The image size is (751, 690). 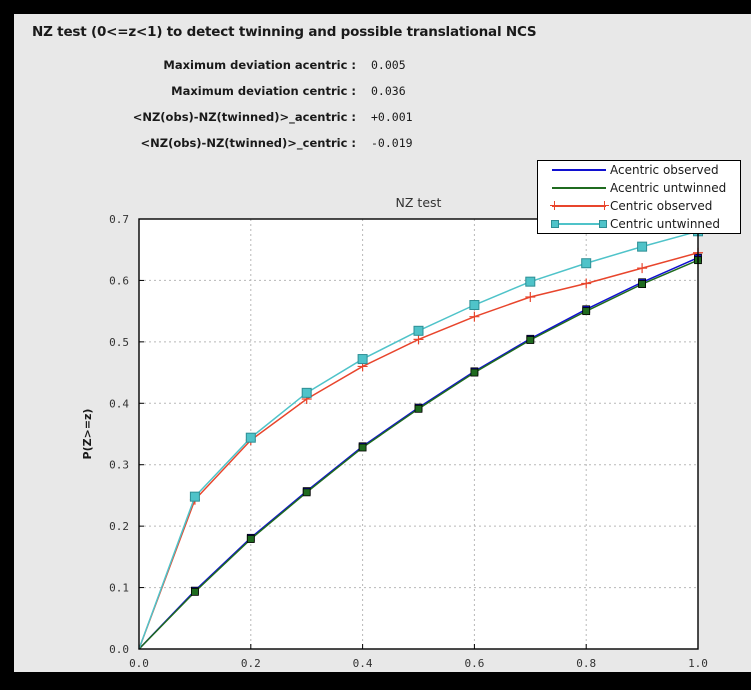 I want to click on stat-label: <NZ(obs)-NZ(twinned)>_acentric :, so click(x=244, y=117).